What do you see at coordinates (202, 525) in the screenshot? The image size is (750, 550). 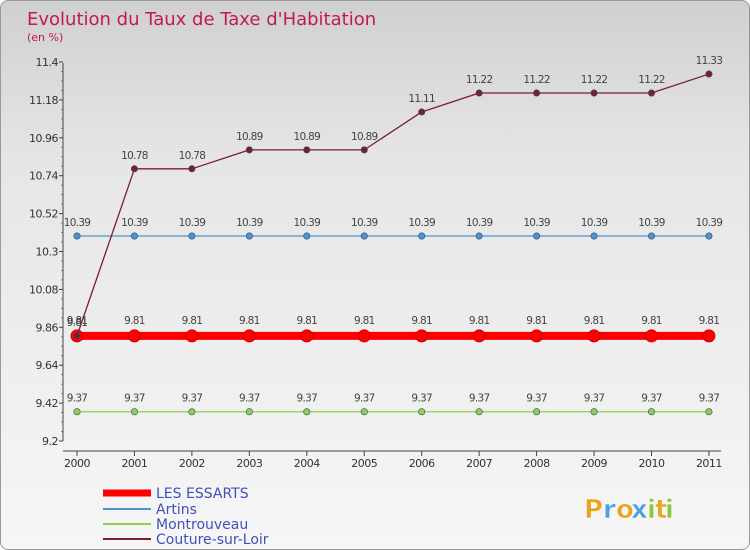 I see `legend-label: Montrouveau` at bounding box center [202, 525].